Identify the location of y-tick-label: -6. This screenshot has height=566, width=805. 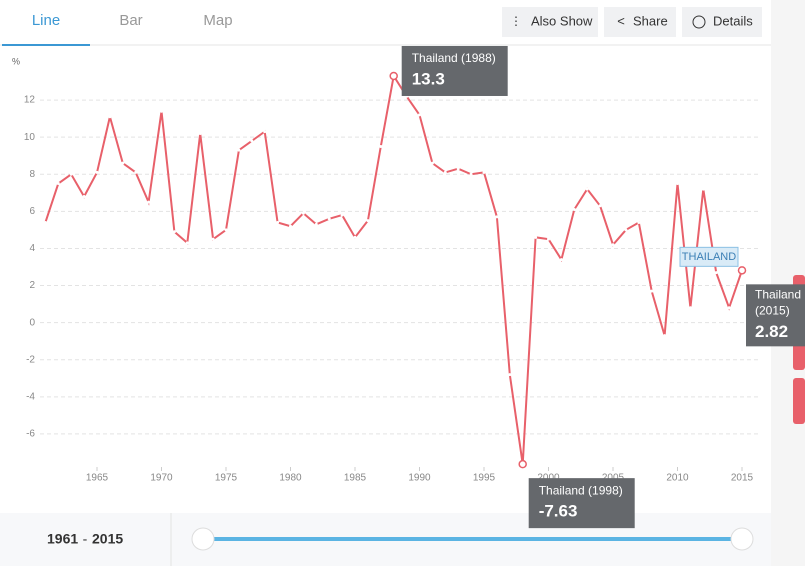
(30, 434).